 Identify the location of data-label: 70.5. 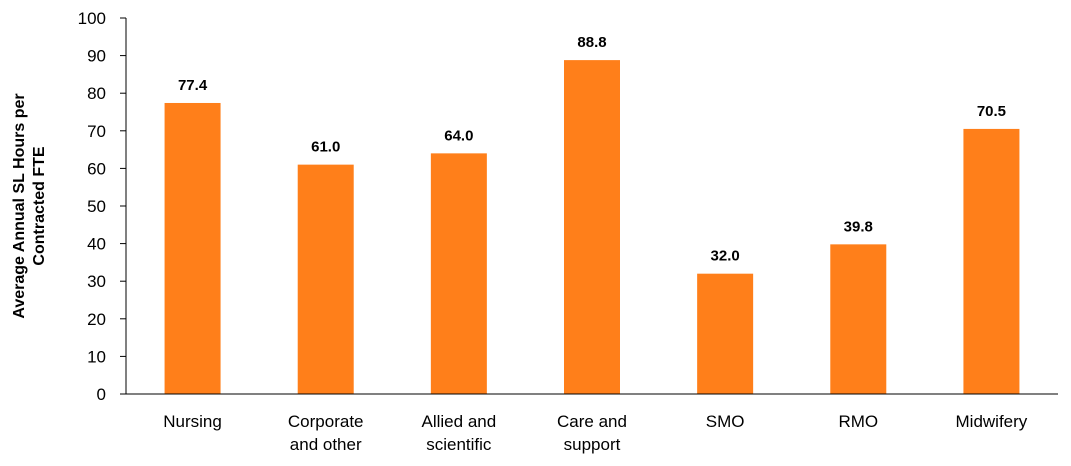
(991, 111).